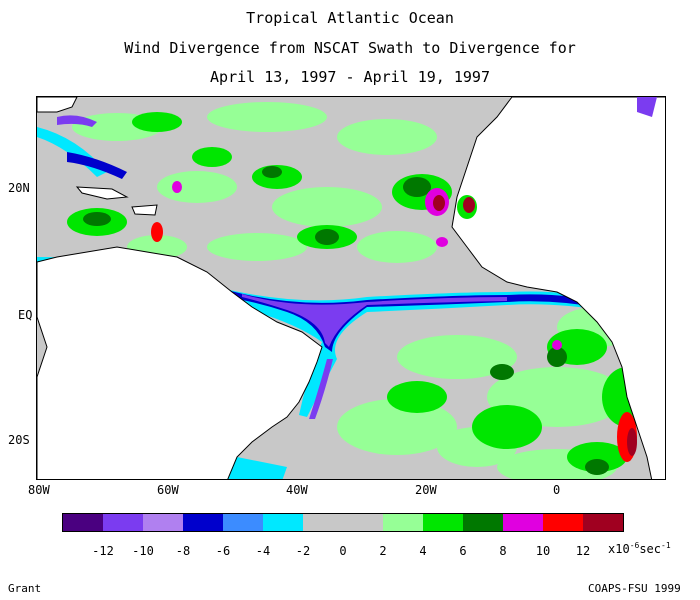 The width and height of the screenshot is (700, 600). I want to click on cuba-land, so click(102, 193).